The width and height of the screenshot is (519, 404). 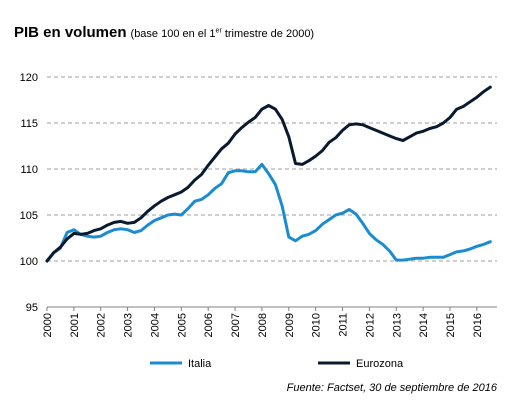 I want to click on title-subtitle: (base 100 en el 1er trimestre de 2000), so click(x=222, y=33).